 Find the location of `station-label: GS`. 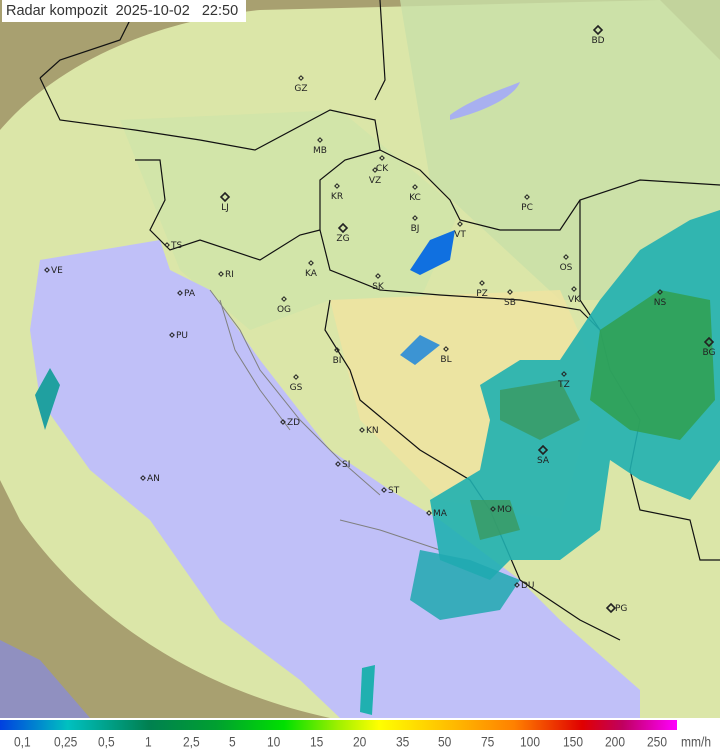

station-label: GS is located at coordinates (296, 388).